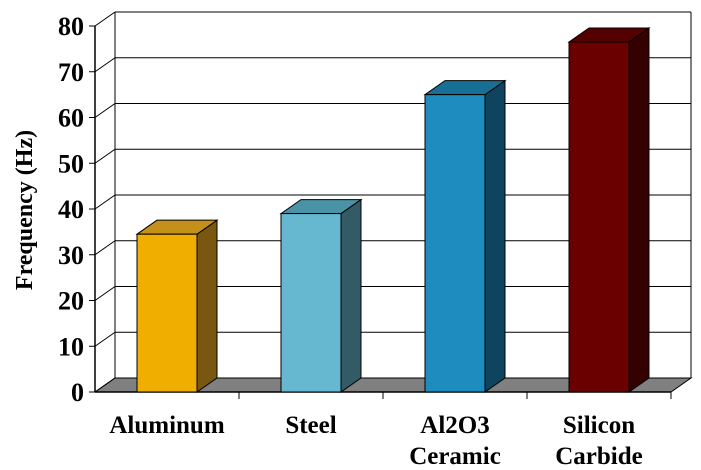 This screenshot has height=470, width=701. I want to click on y-tick-label: 0, so click(77, 392).